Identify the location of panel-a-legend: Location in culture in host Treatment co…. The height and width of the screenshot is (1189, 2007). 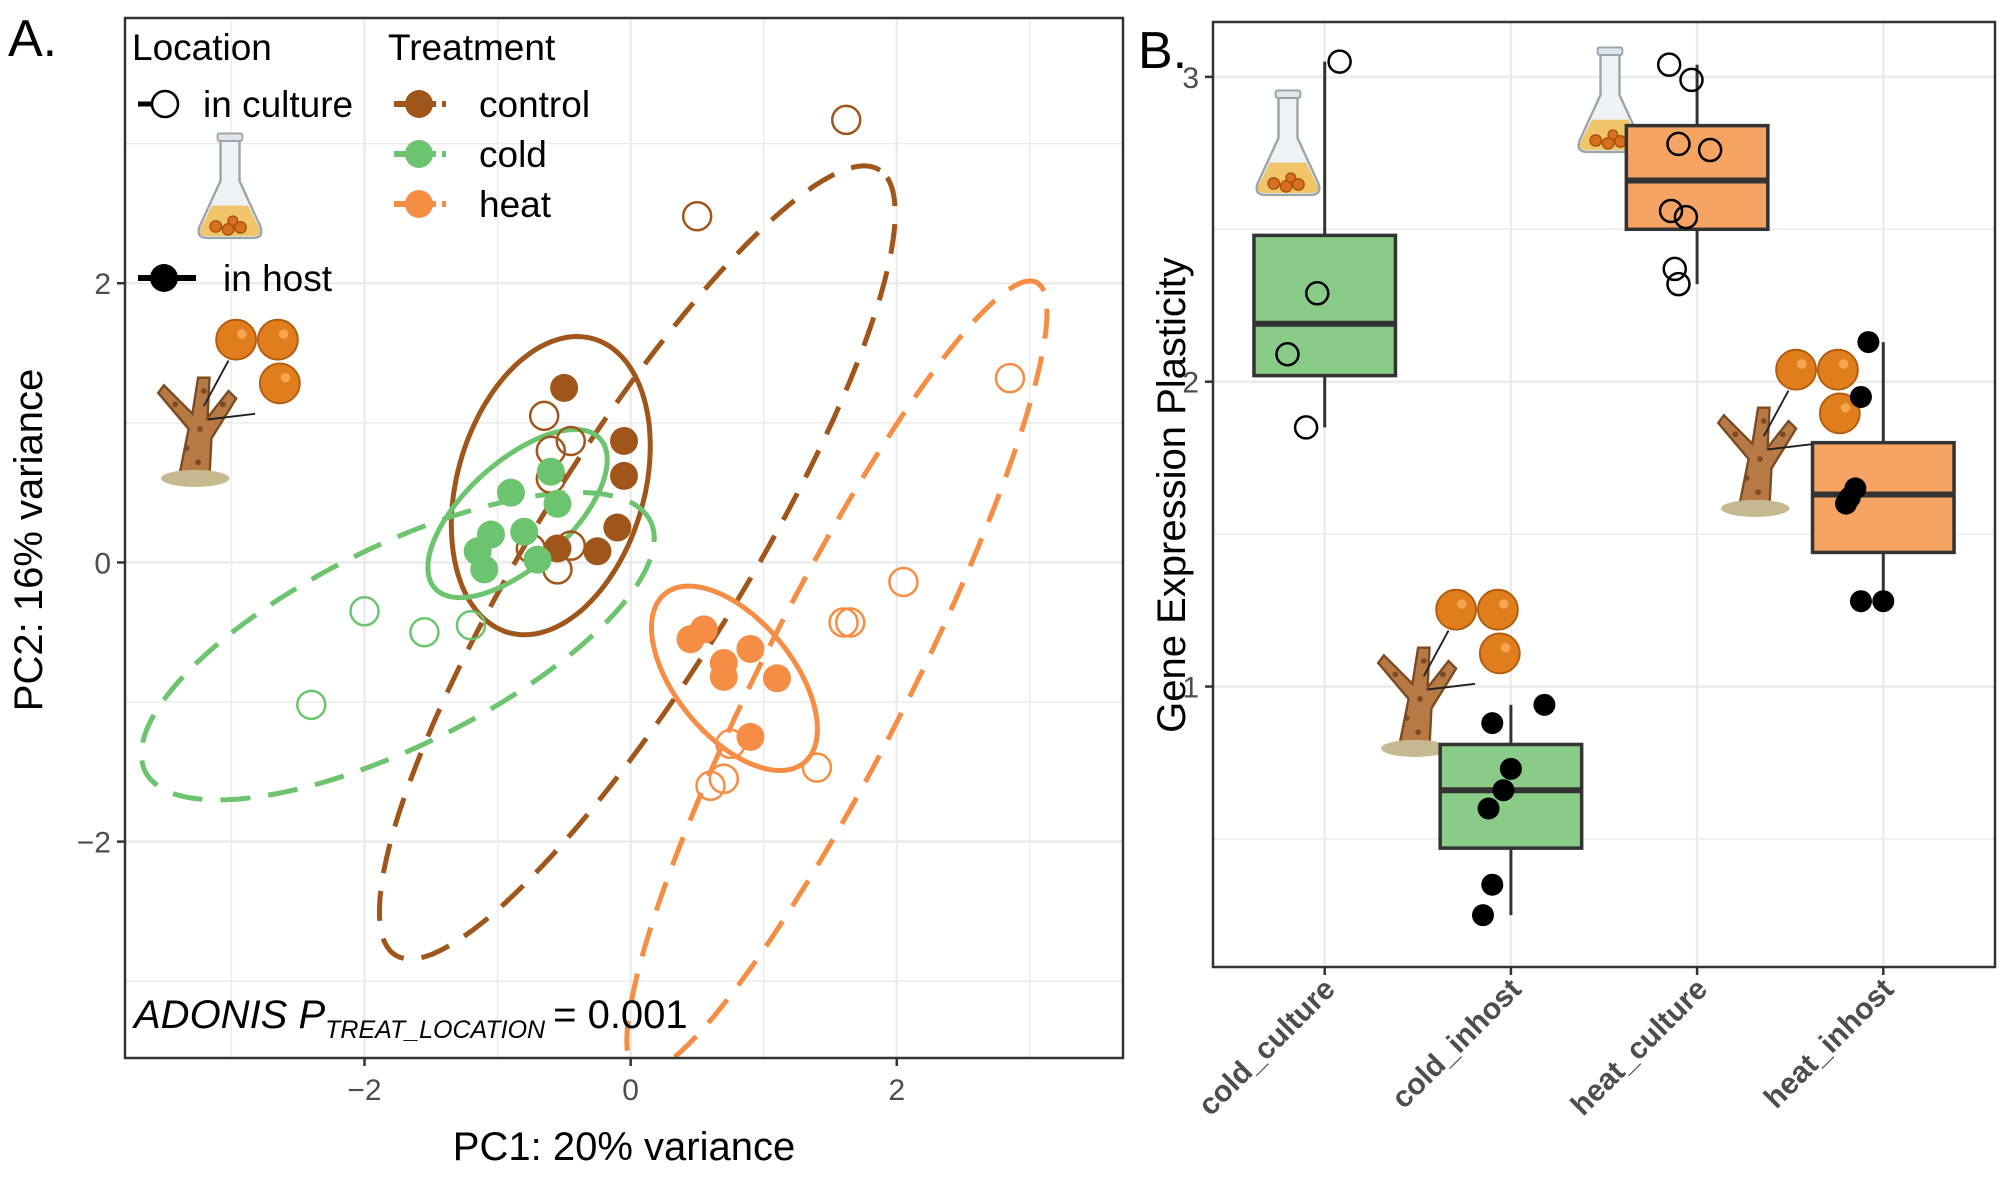
(361, 258).